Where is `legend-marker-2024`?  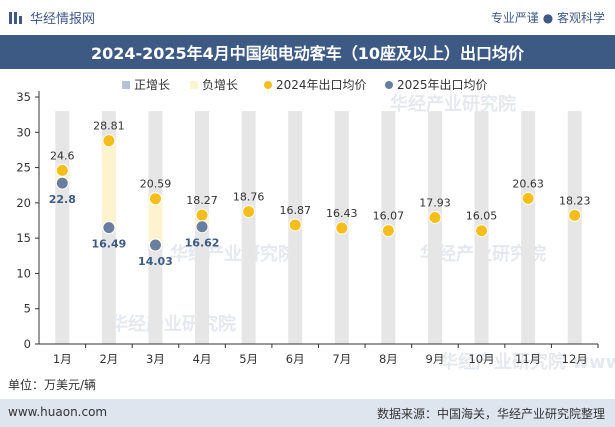
legend-marker-2024 is located at coordinates (268, 85).